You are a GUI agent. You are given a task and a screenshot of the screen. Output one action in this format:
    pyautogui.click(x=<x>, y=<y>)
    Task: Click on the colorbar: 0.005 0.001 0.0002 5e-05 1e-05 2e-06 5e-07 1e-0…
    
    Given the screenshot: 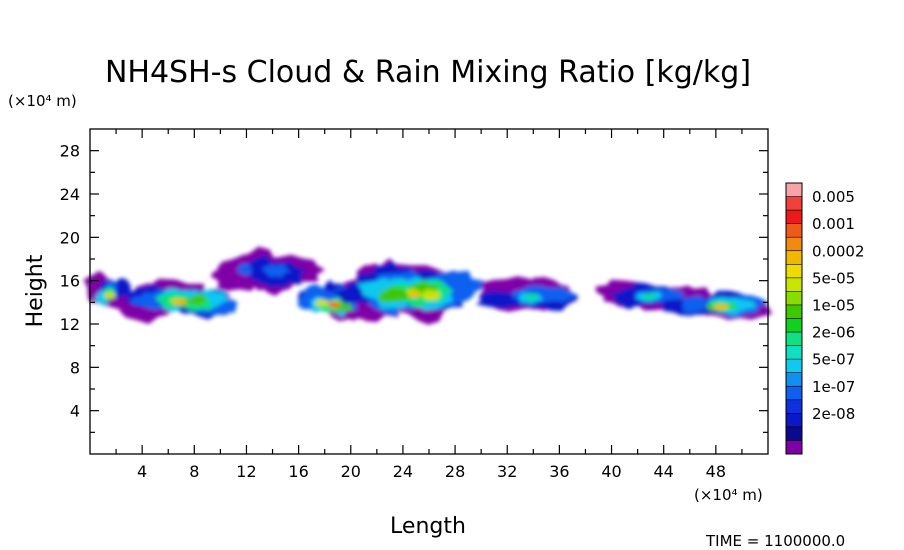 What is the action you would take?
    pyautogui.click(x=825, y=318)
    